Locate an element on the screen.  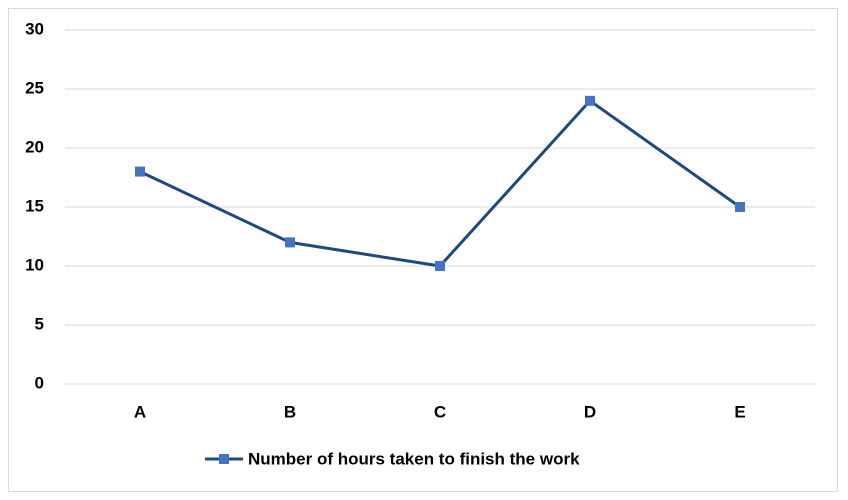
x-tick-label: A is located at coordinates (140, 411).